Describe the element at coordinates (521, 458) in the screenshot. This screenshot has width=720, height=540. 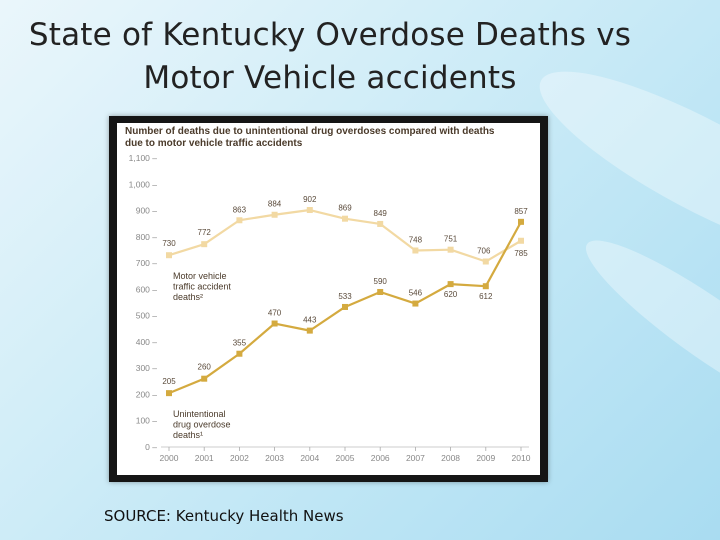
I see `x-tick-label: 2010` at that location.